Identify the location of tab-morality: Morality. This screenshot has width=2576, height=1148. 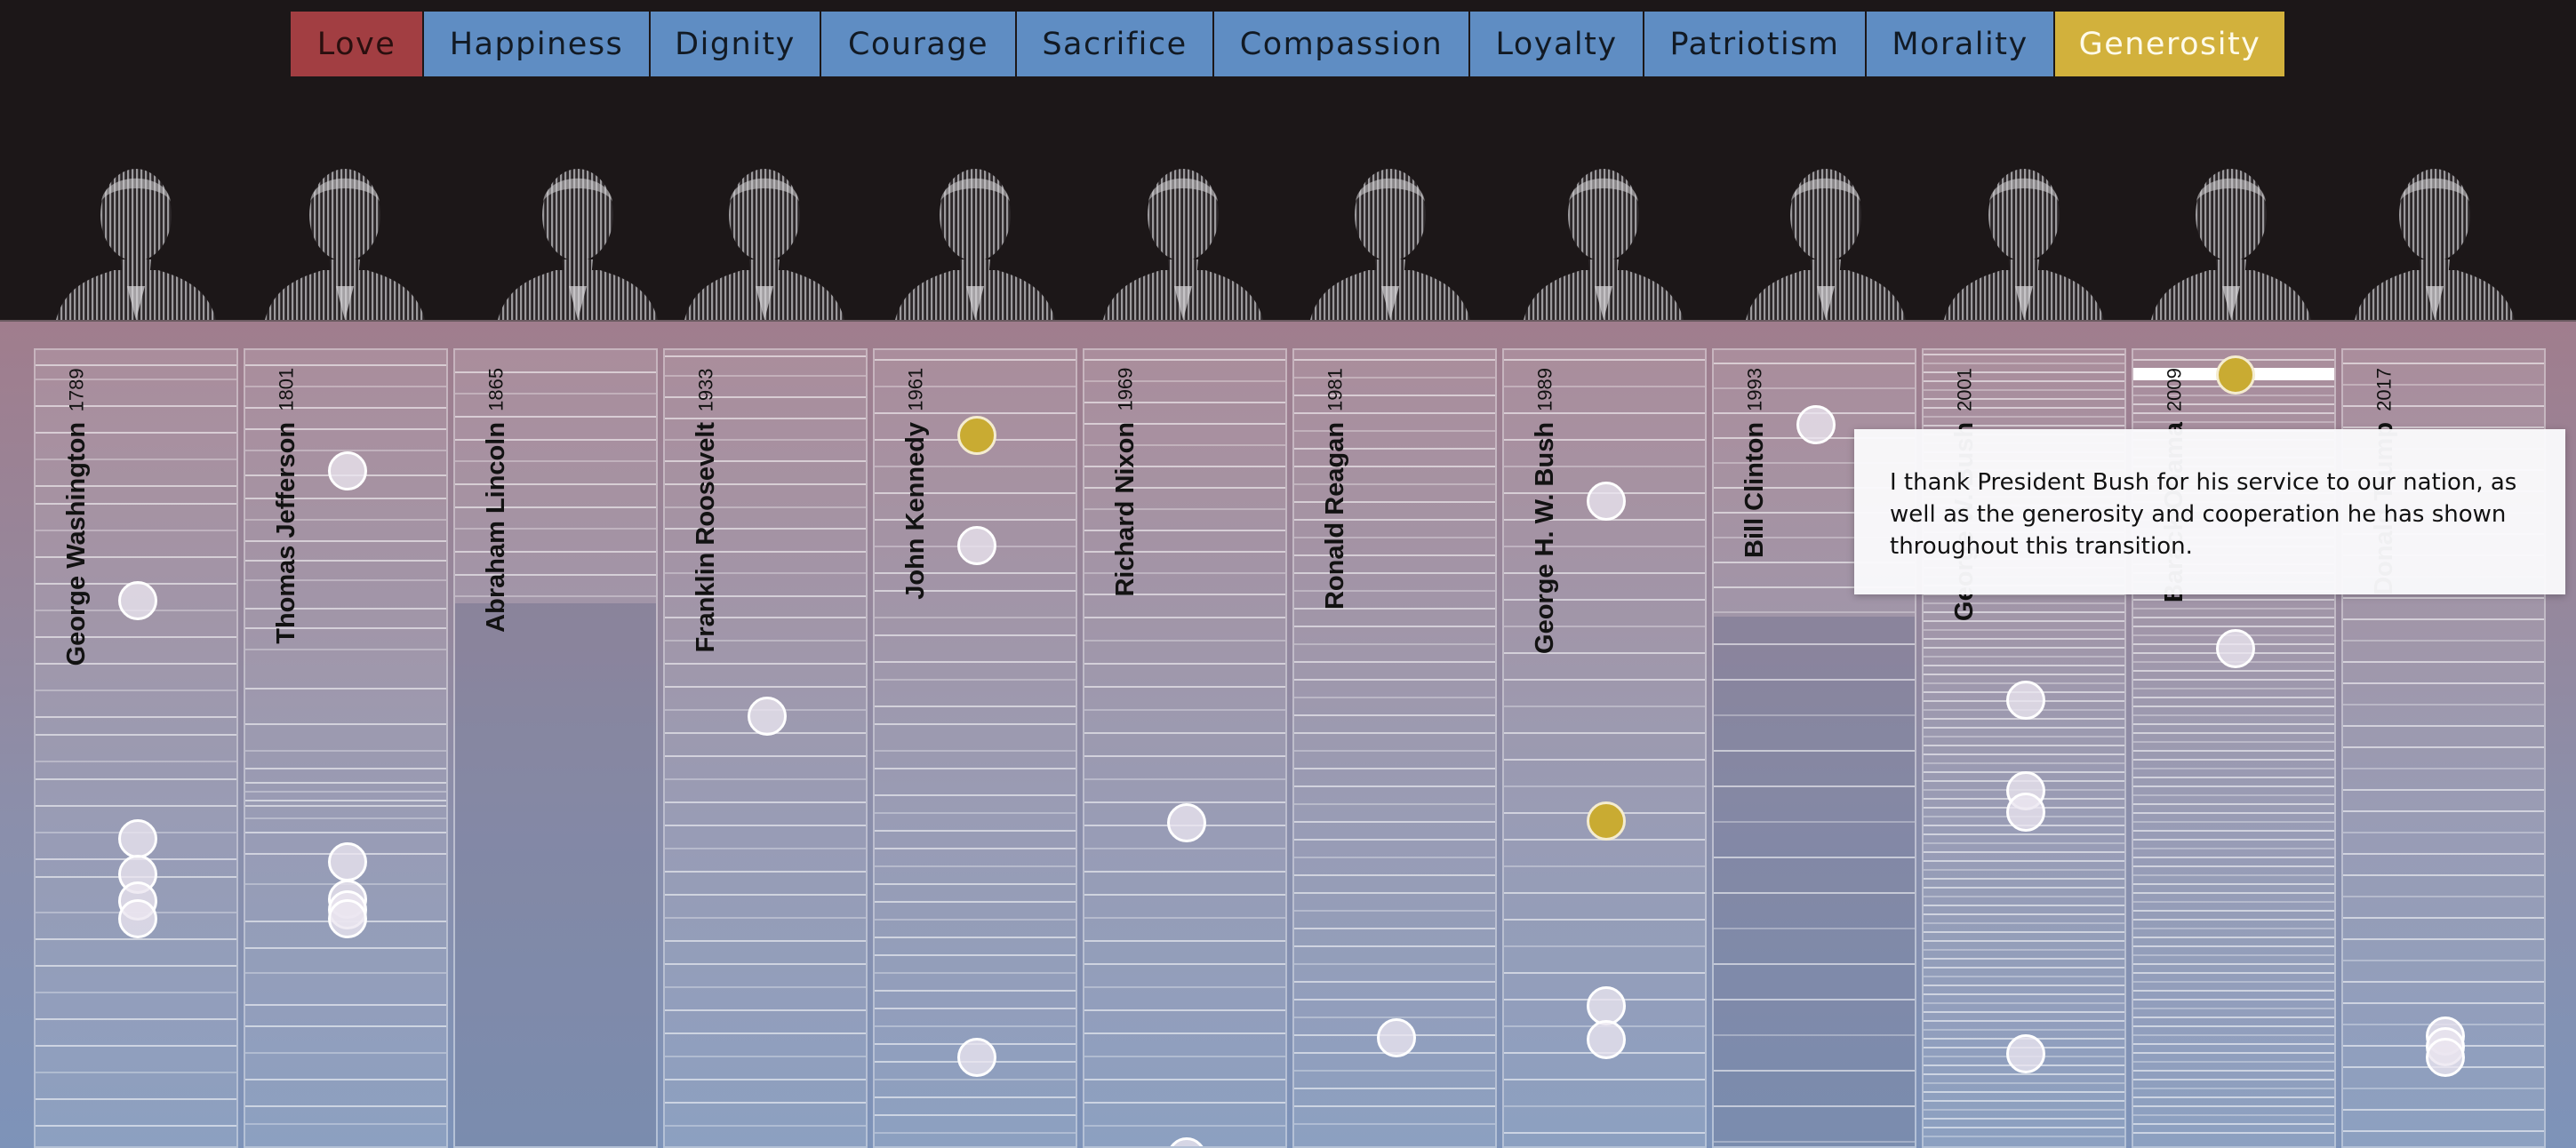
(1961, 44).